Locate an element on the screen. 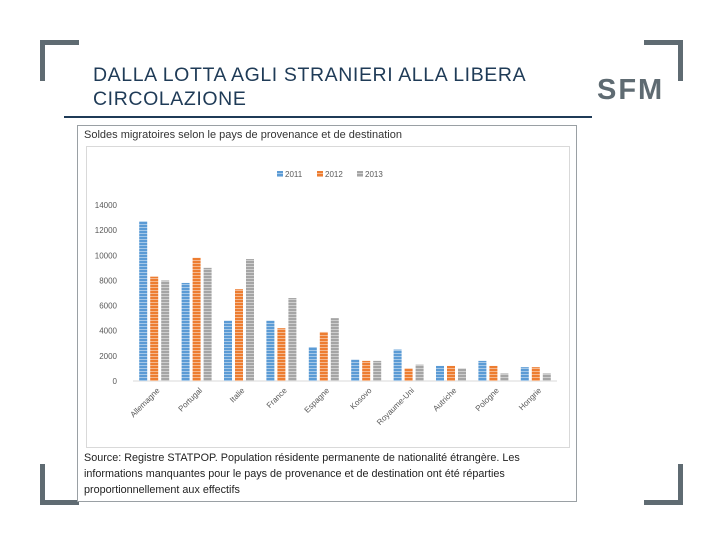 The width and height of the screenshot is (720, 540). bar-pologne-2012 is located at coordinates (493, 373).